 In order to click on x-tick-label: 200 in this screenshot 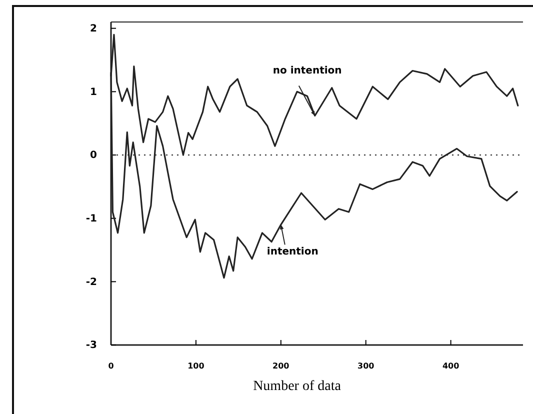, I will do `click(281, 366)`.